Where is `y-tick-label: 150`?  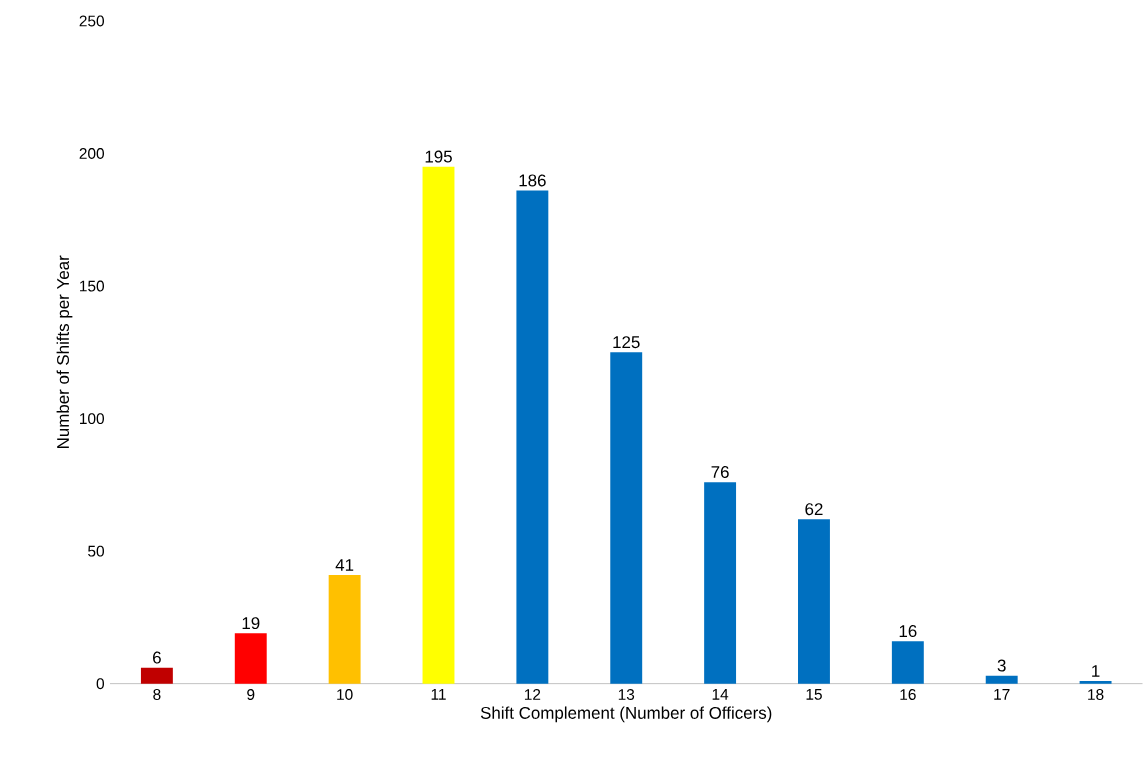
y-tick-label: 150 is located at coordinates (92, 286).